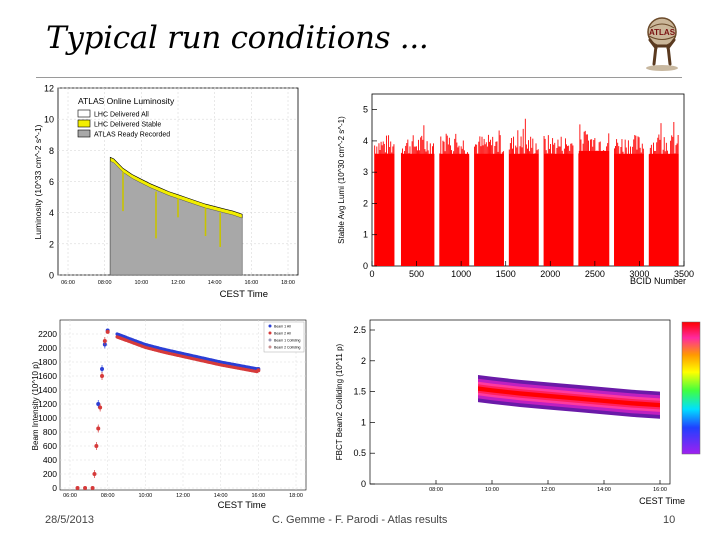 This screenshot has width=720, height=540. Describe the element at coordinates (359, 330) in the screenshot. I see `fbct-y-tick-label: 2.5` at that location.